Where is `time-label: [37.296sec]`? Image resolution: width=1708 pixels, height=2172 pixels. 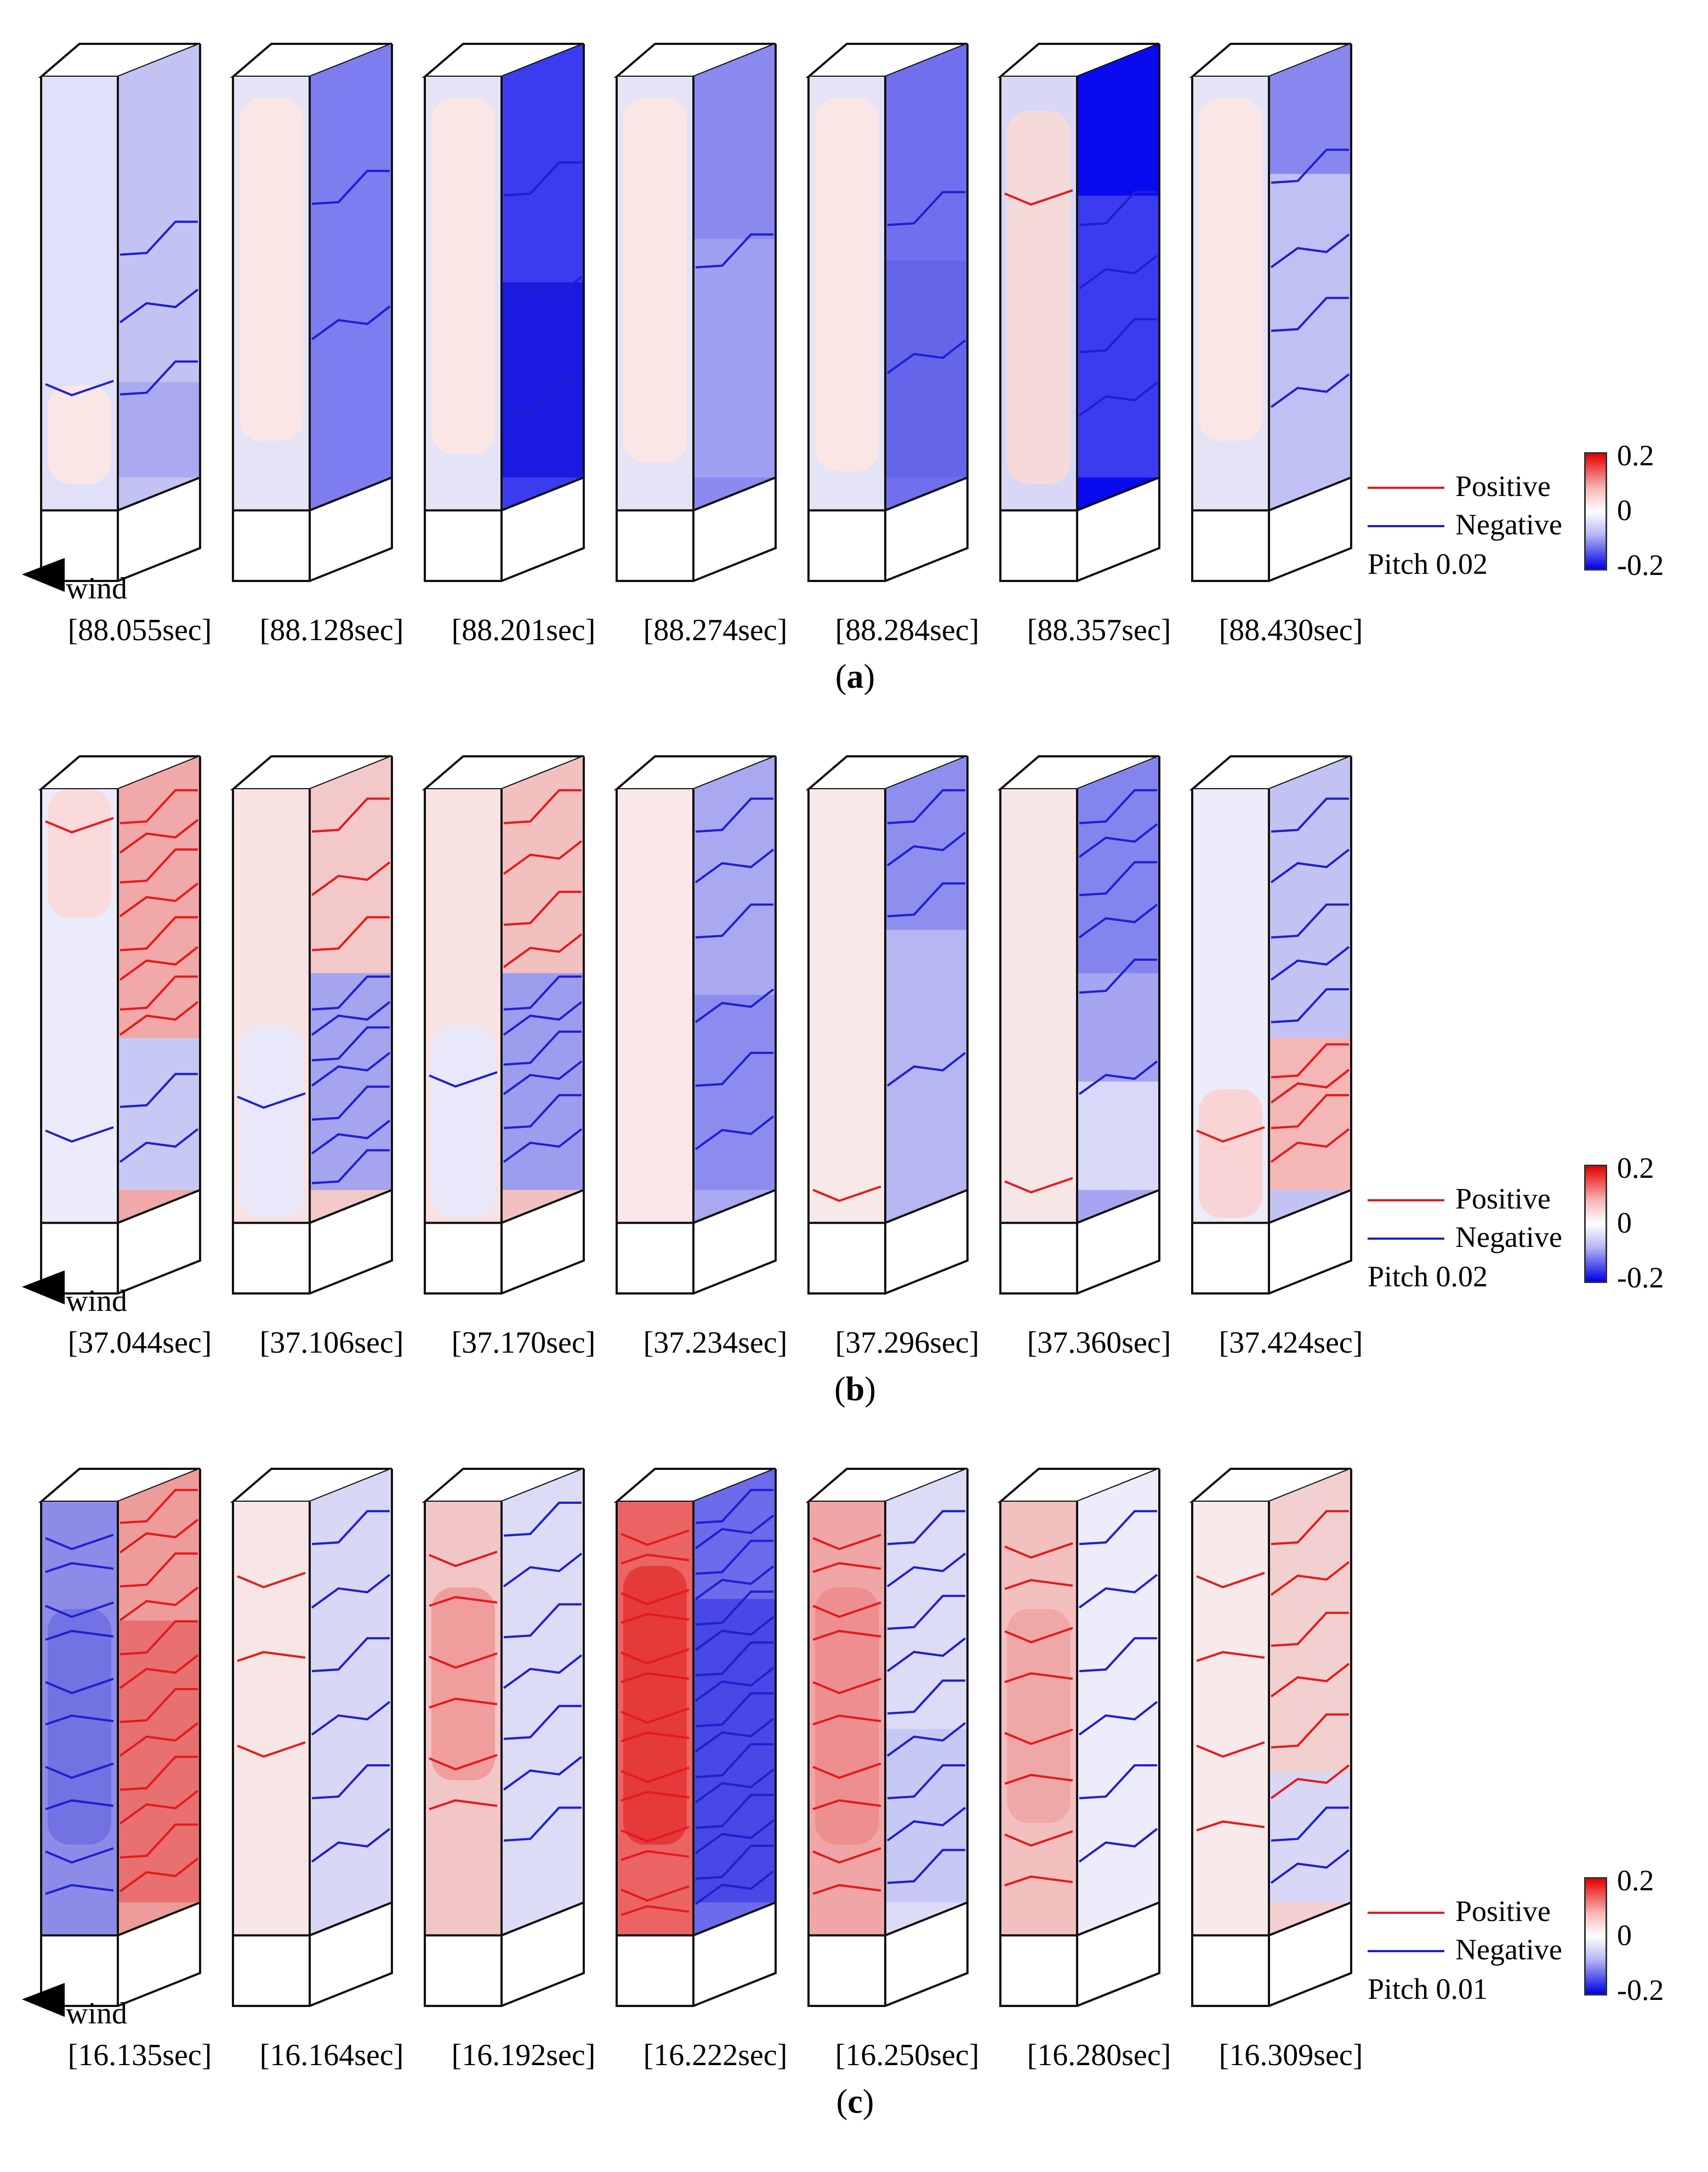
time-label: [37.296sec] is located at coordinates (907, 1343).